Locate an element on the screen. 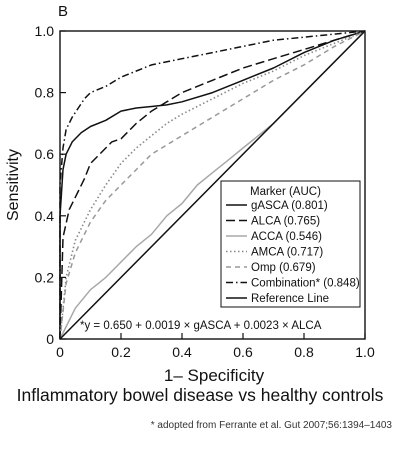 Image resolution: width=400 pixels, height=449 pixels. legend-label: Reference Line is located at coordinates (290, 299).